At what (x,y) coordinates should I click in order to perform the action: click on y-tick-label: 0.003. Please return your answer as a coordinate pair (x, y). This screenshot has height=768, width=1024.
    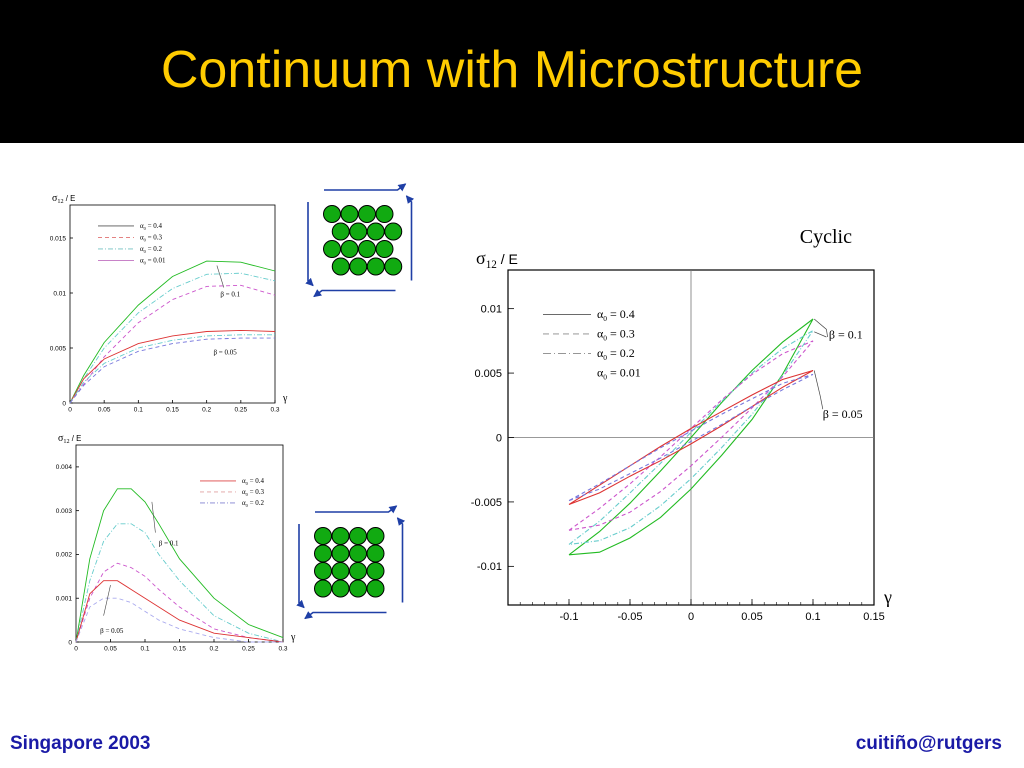
    Looking at the image, I should click on (64, 511).